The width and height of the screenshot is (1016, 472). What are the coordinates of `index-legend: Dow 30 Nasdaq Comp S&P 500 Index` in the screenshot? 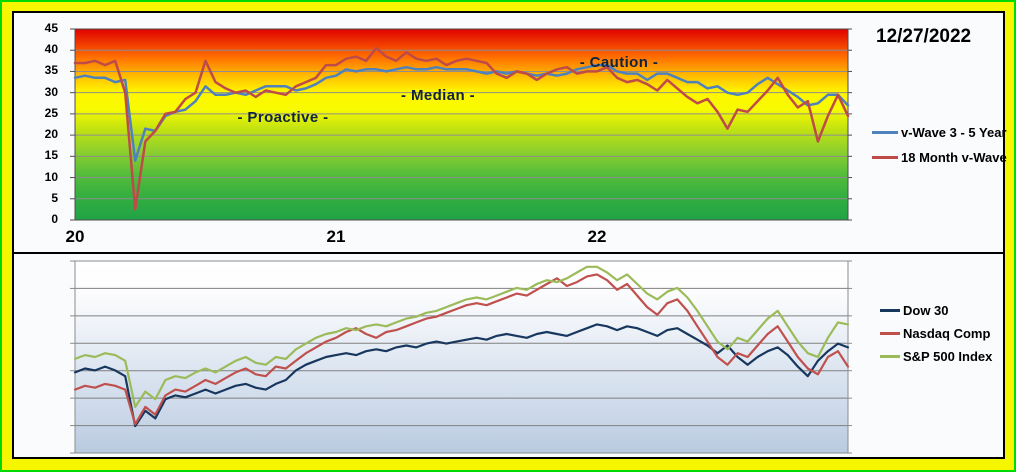 It's located at (936, 333).